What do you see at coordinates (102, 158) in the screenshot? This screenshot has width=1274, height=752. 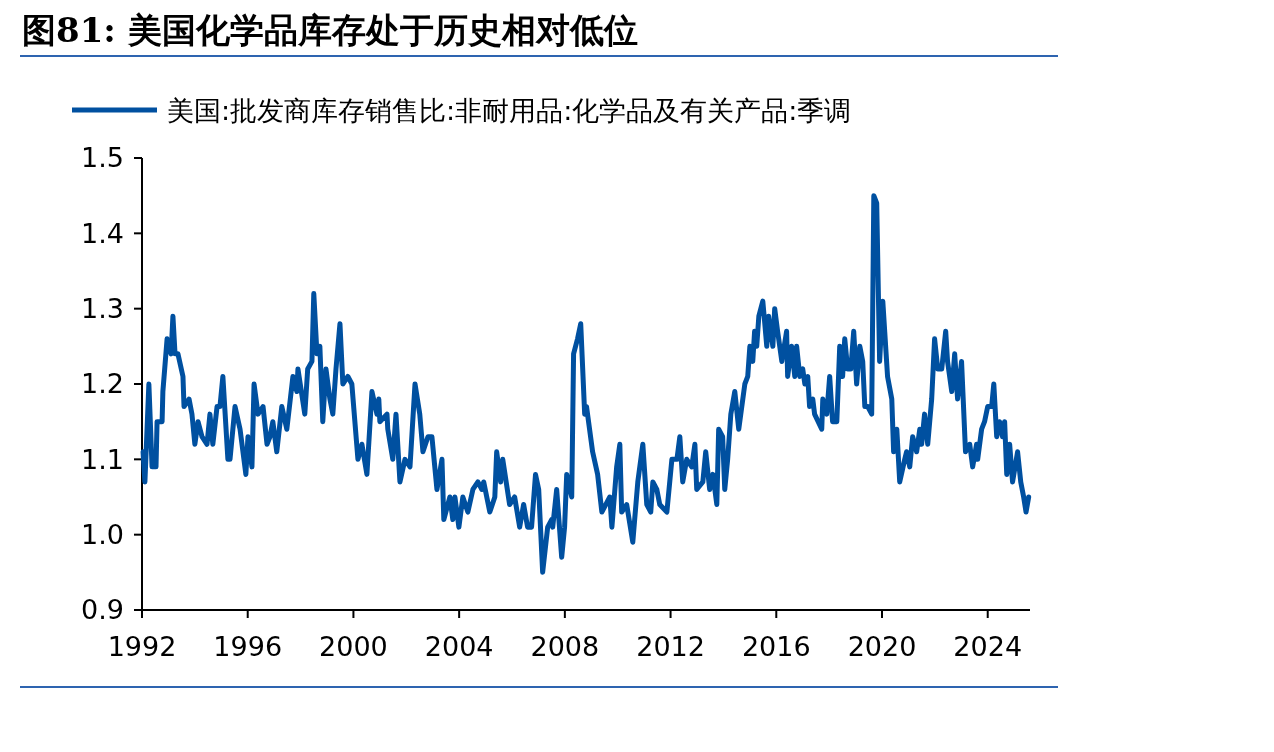 I see `y-tick-label: 1.5` at bounding box center [102, 158].